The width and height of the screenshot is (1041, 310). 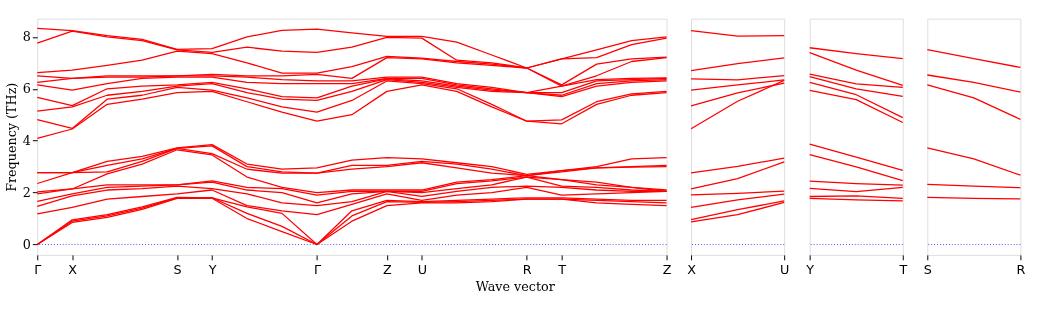 What do you see at coordinates (11, 137) in the screenshot?
I see `y-axis-title: Frequency (THz)` at bounding box center [11, 137].